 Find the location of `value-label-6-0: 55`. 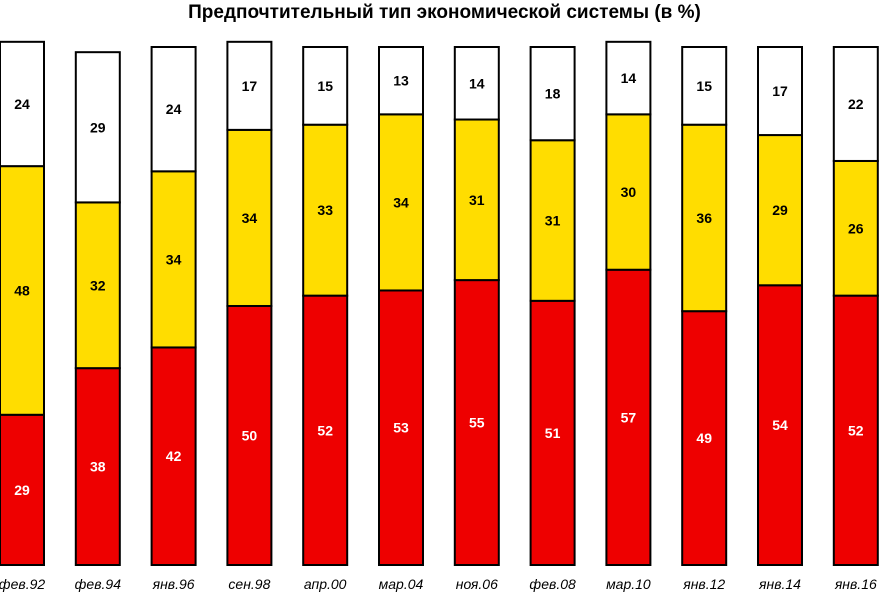

value-label-6-0: 55 is located at coordinates (477, 423).